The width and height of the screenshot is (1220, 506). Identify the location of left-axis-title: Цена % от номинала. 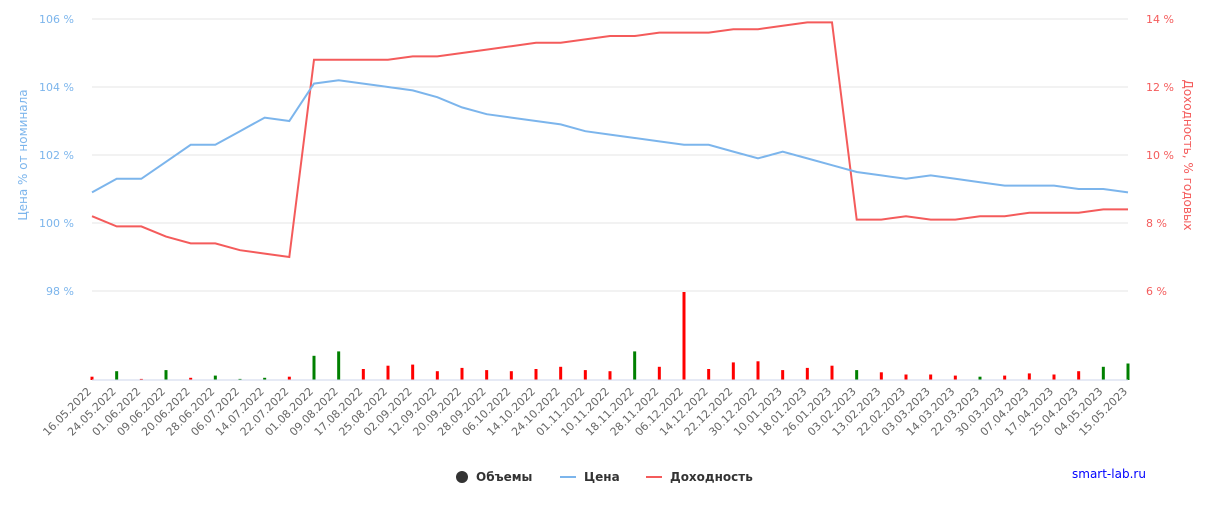
(23, 154).